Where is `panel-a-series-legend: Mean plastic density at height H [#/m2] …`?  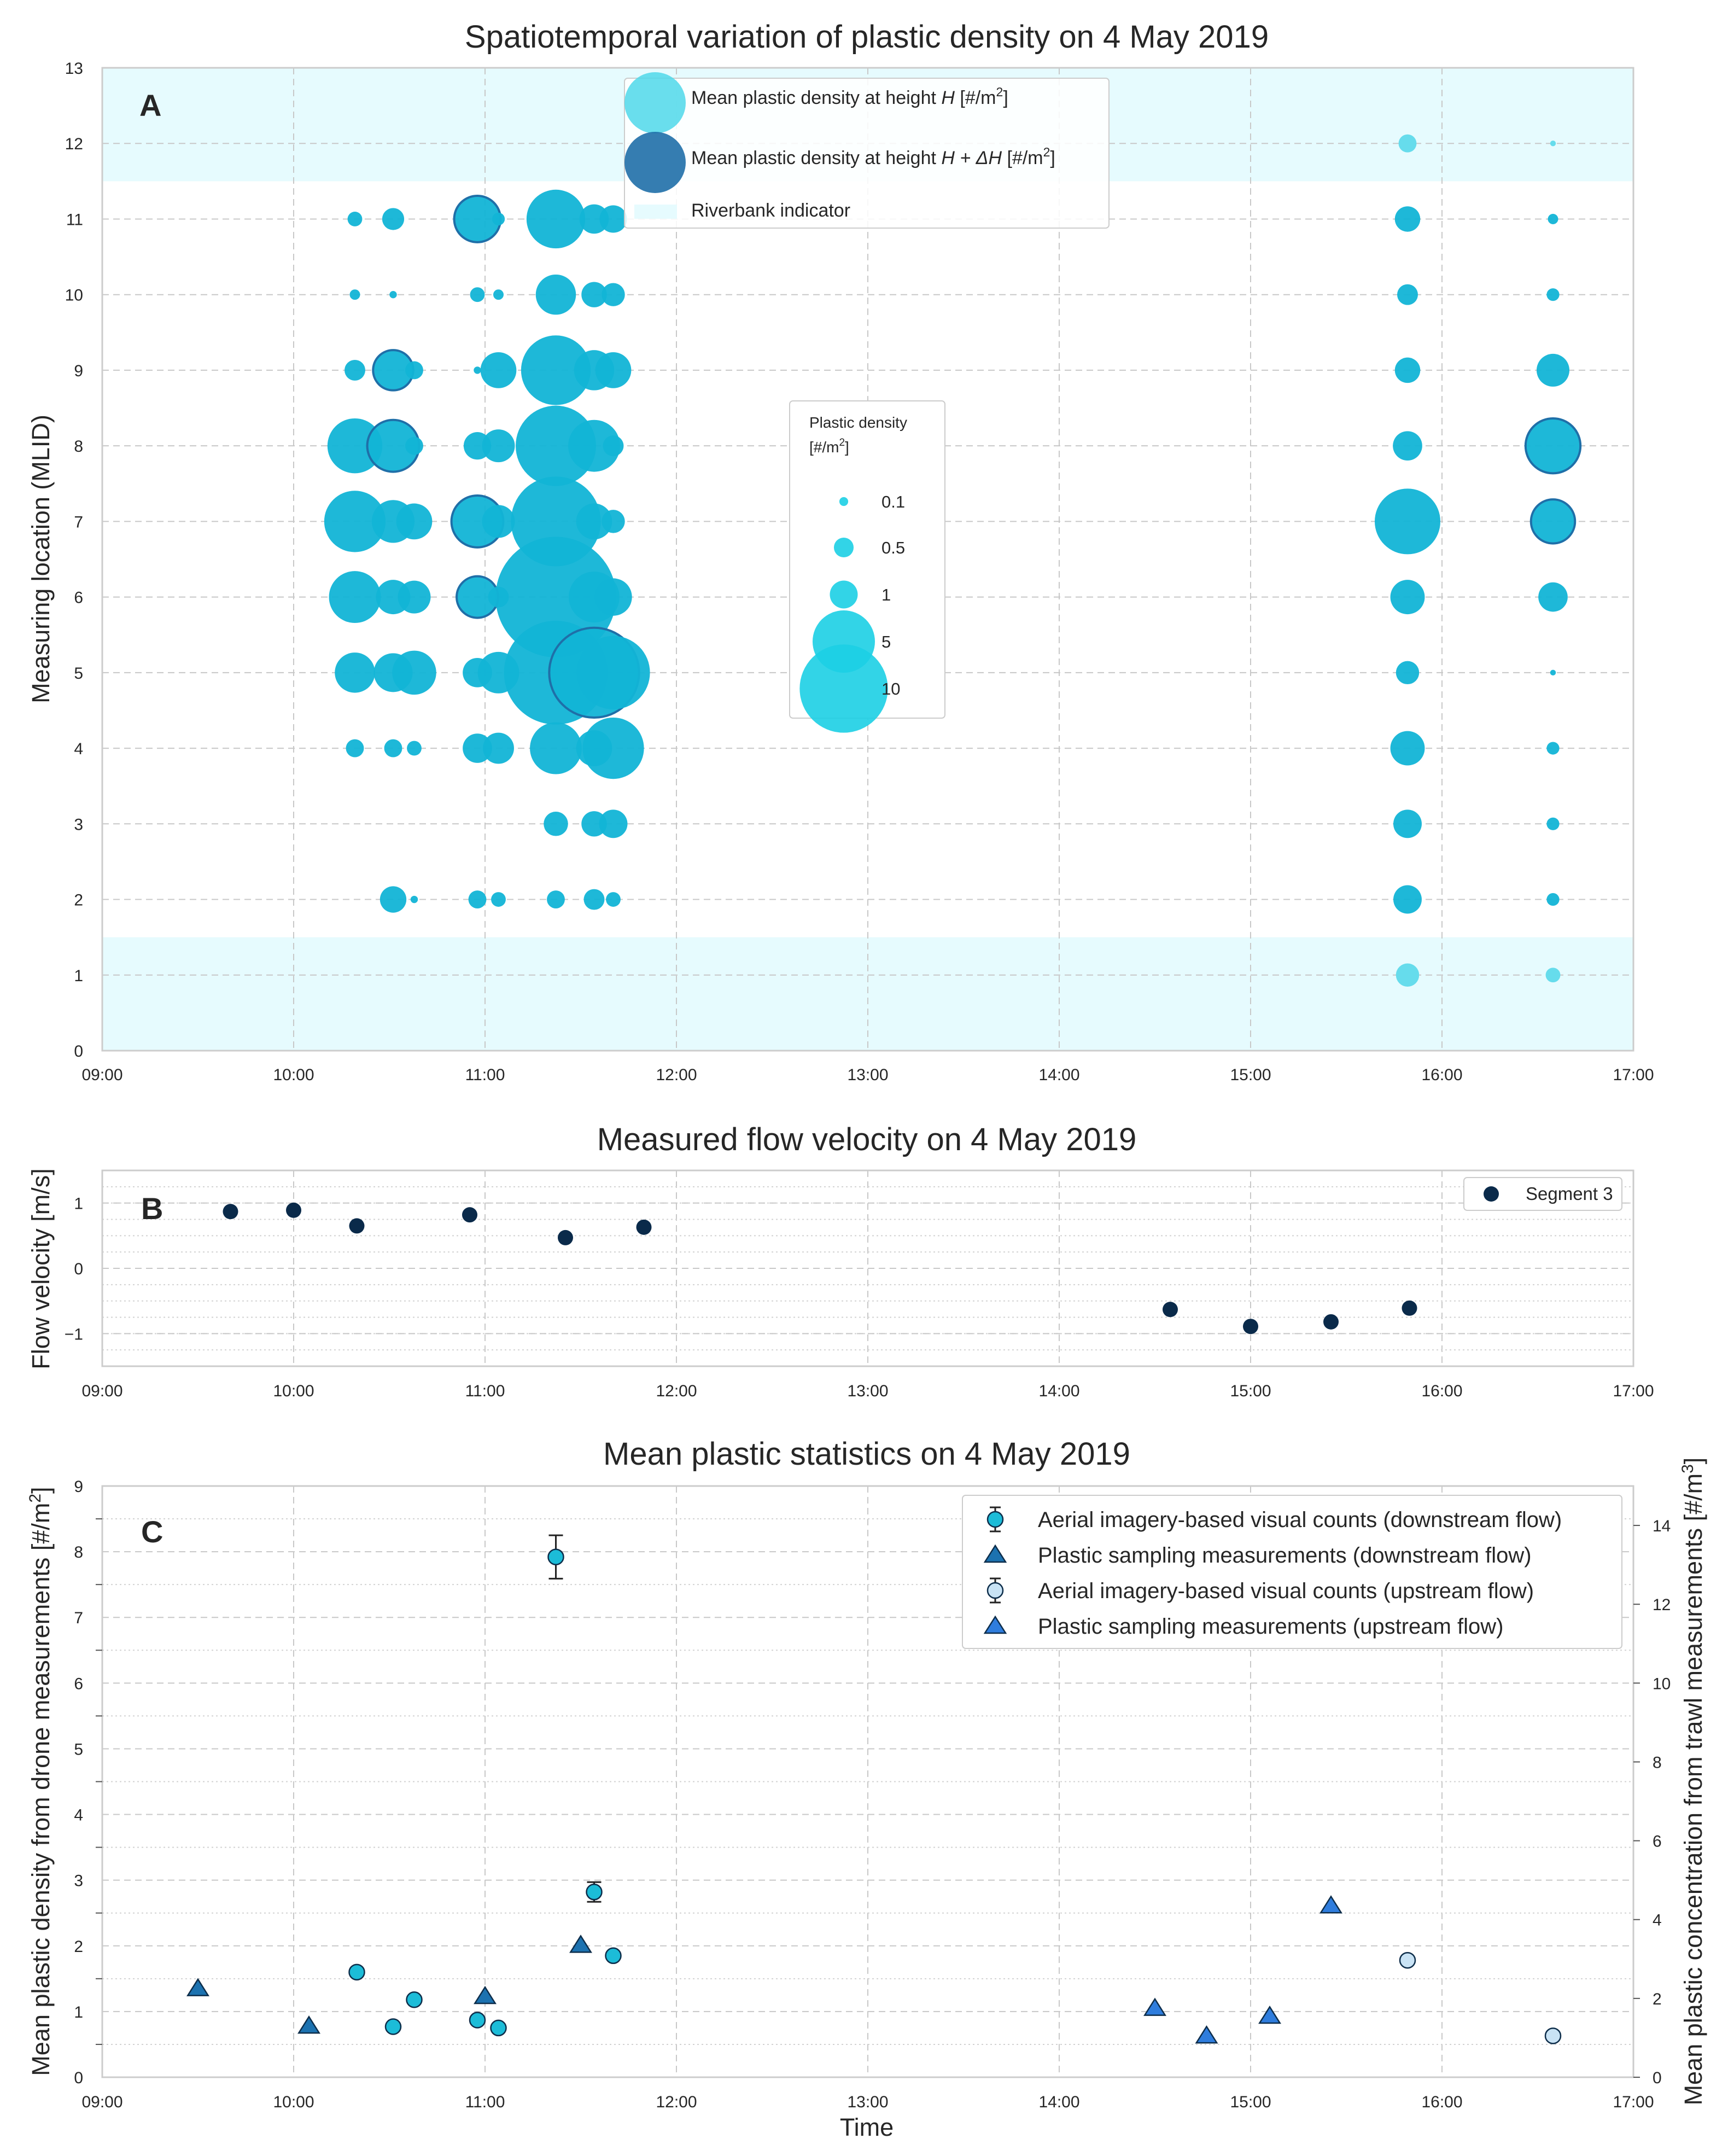
panel-a-series-legend: Mean plastic density at height H [#/m2] … is located at coordinates (867, 150).